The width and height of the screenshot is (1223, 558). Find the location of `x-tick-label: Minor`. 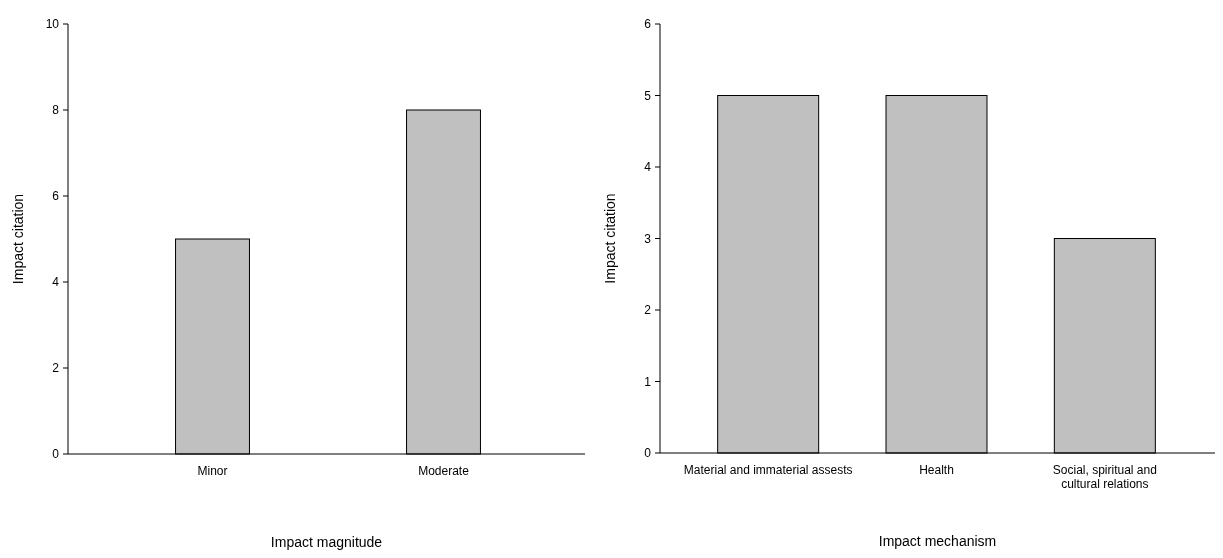

x-tick-label: Minor is located at coordinates (212, 471).